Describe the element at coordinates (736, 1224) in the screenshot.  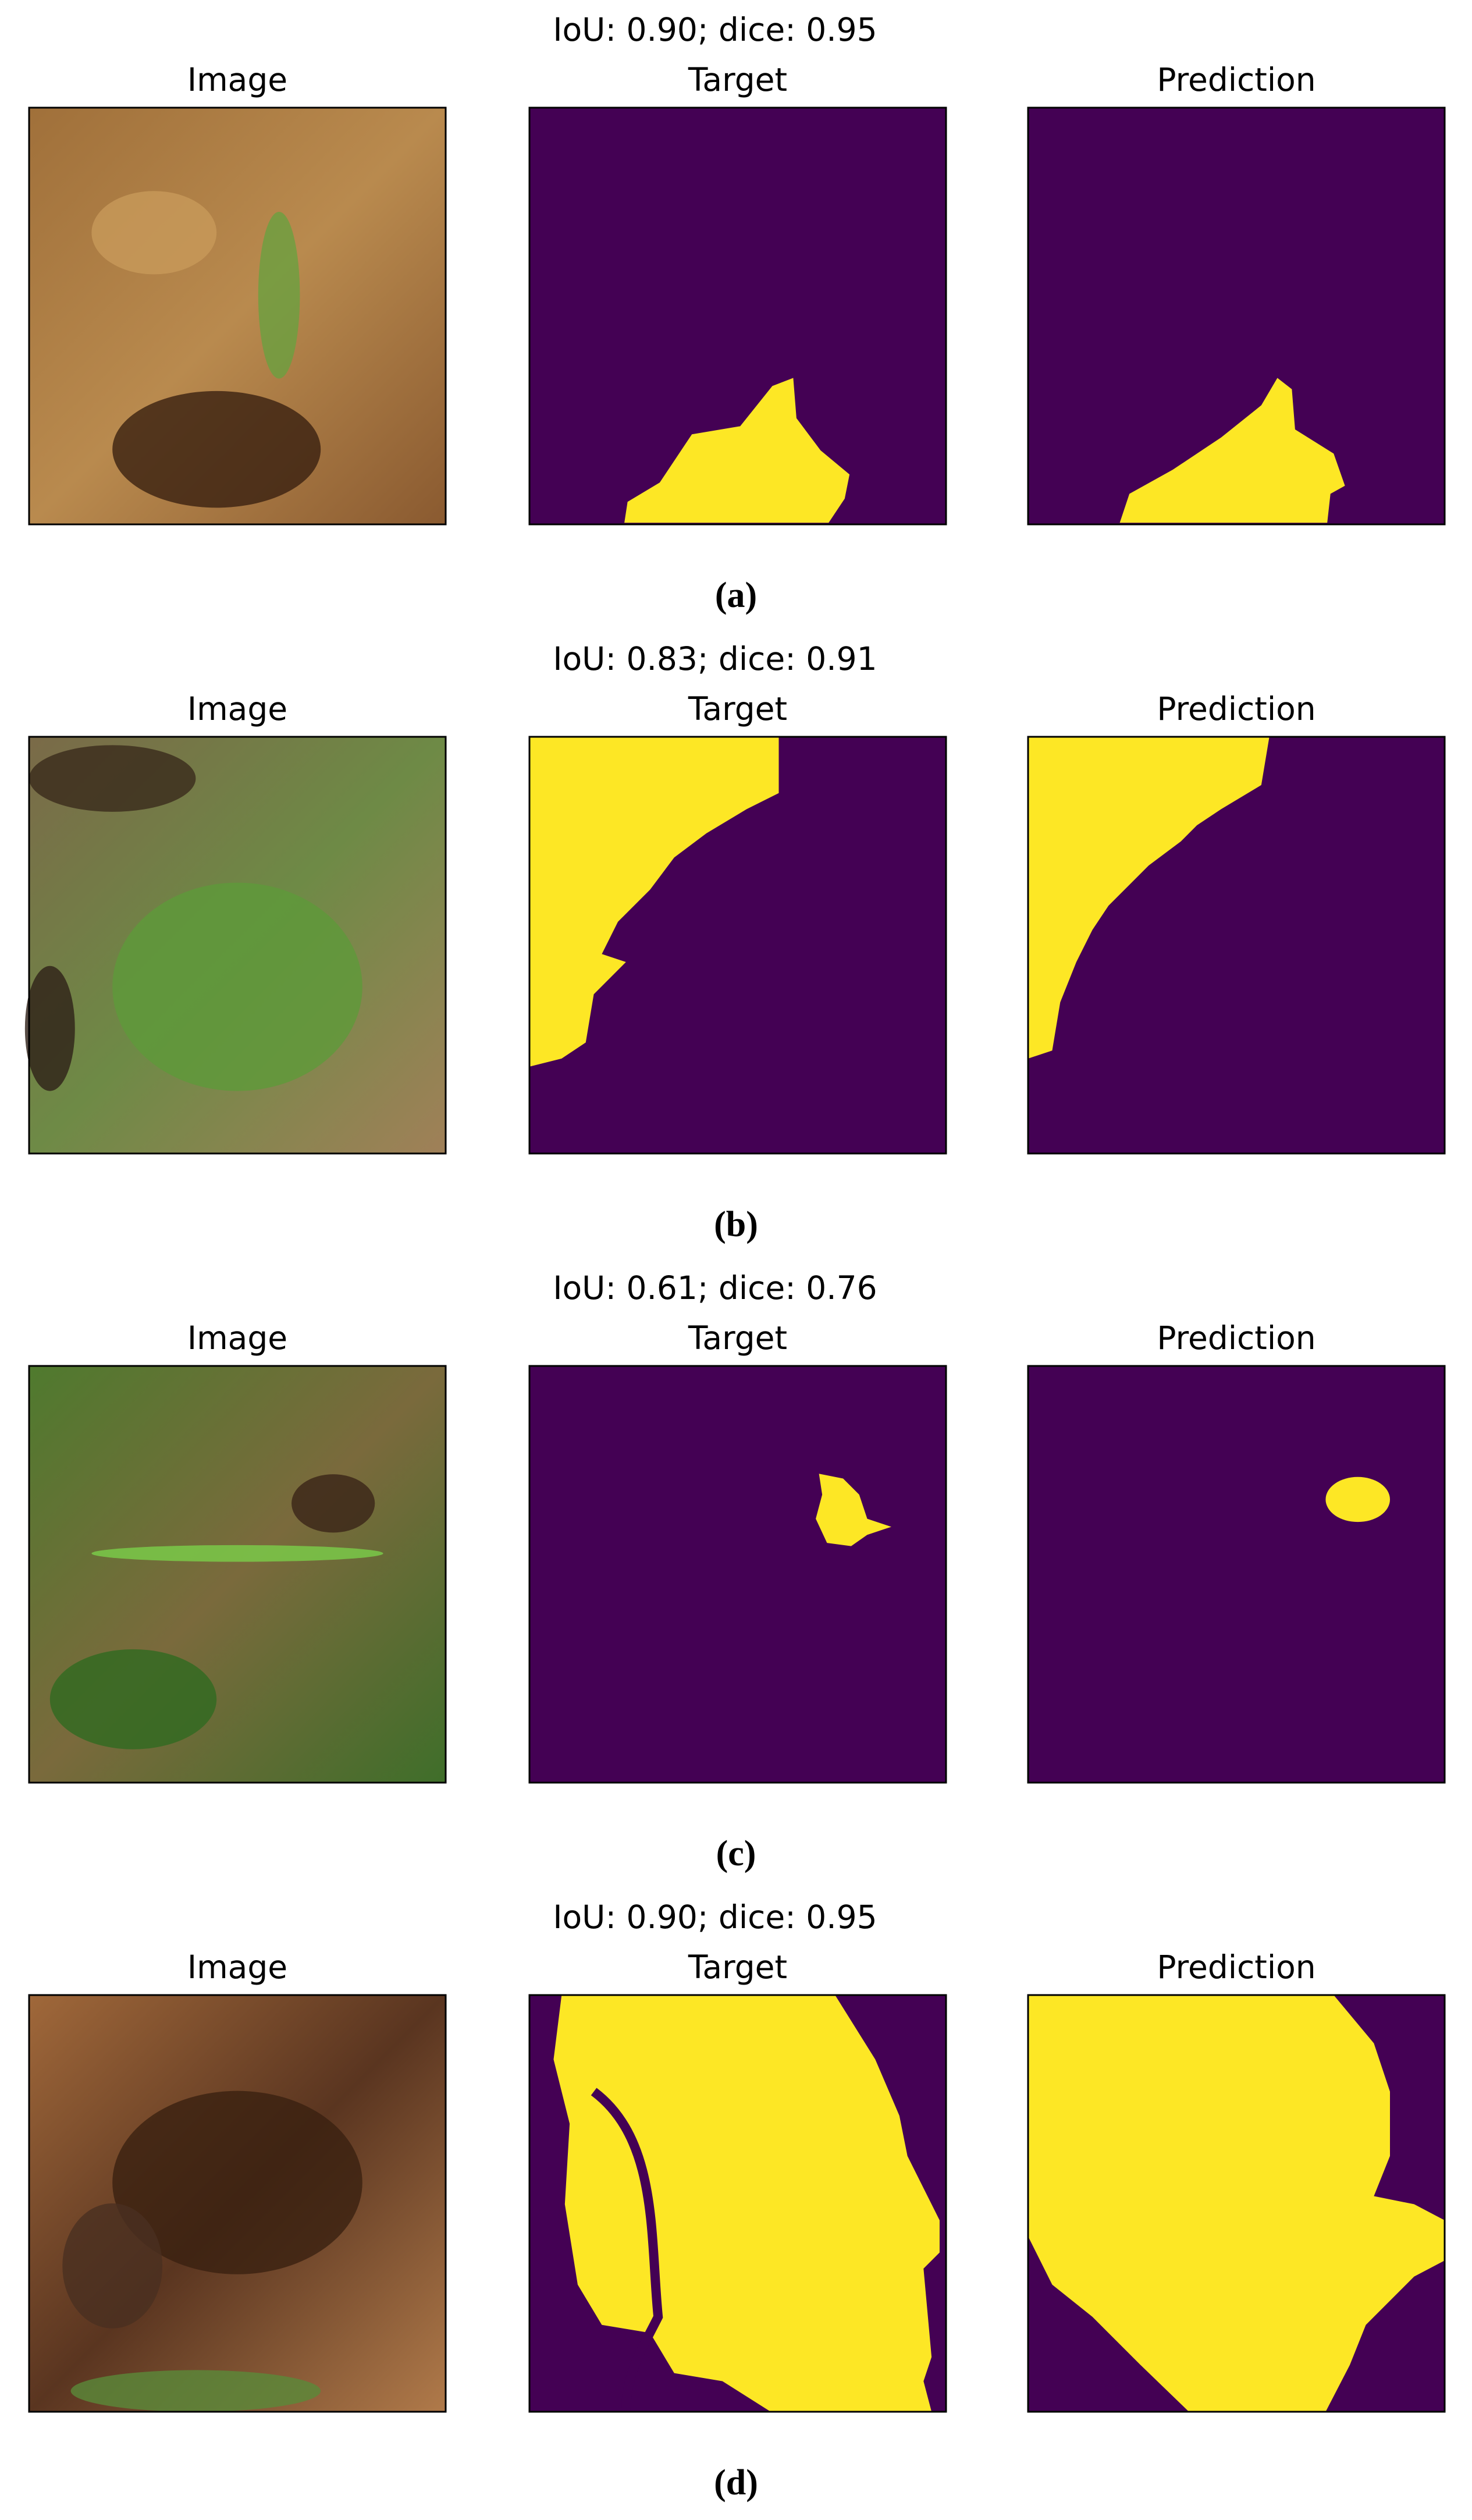
I see `caption: (b)` at that location.